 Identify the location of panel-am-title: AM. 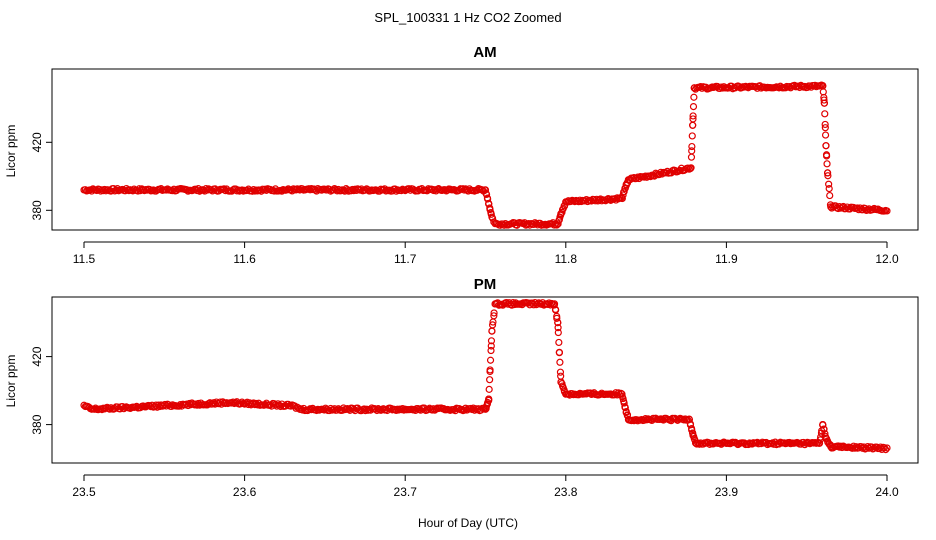
(484, 52).